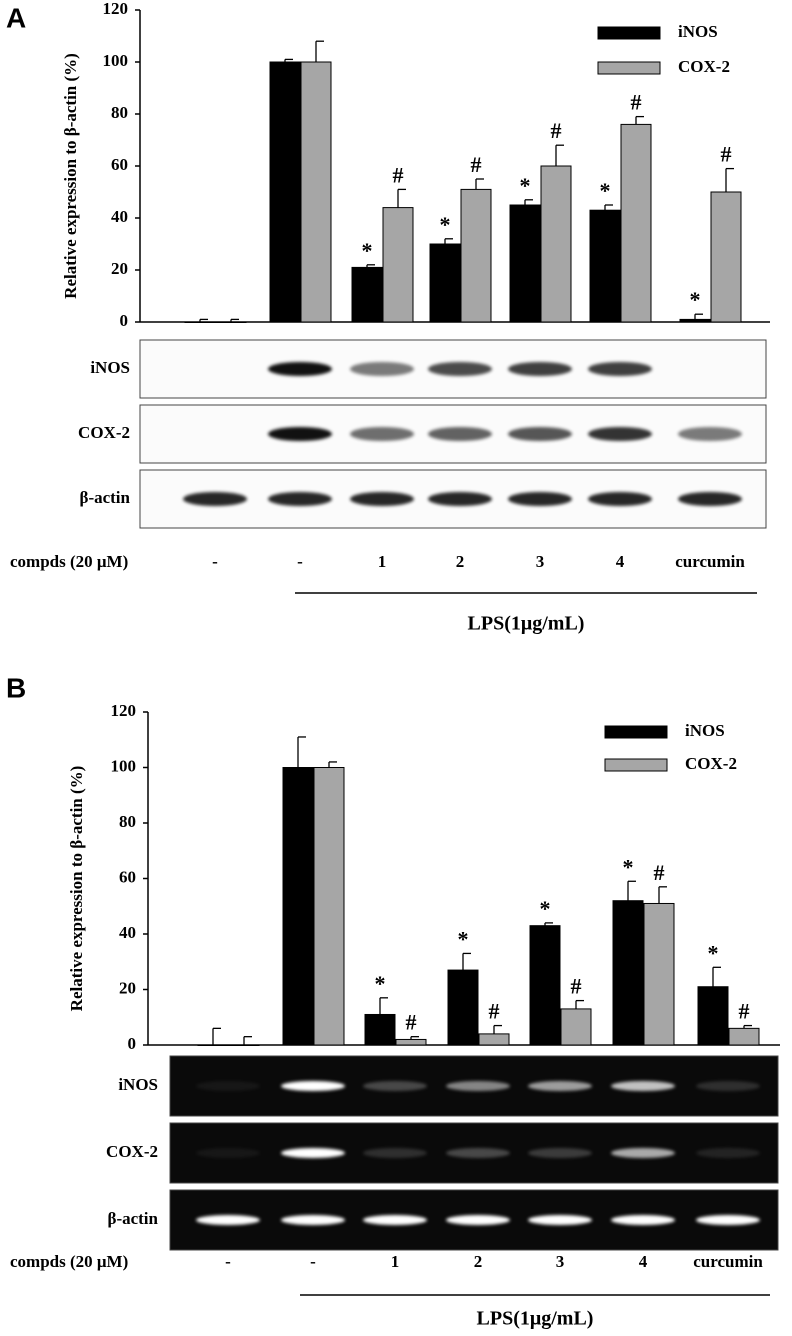 The width and height of the screenshot is (792, 1336). What do you see at coordinates (69, 561) in the screenshot?
I see `group-label: compds (20 μM)` at bounding box center [69, 561].